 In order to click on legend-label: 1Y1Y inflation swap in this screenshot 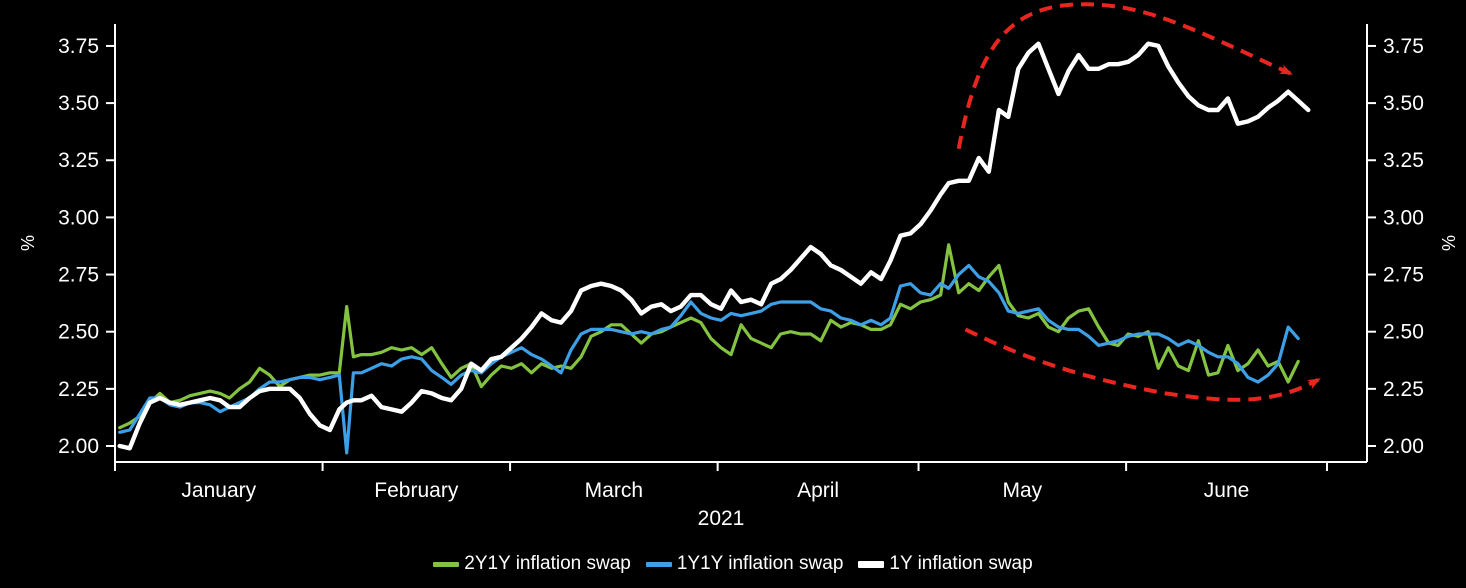, I will do `click(760, 563)`.